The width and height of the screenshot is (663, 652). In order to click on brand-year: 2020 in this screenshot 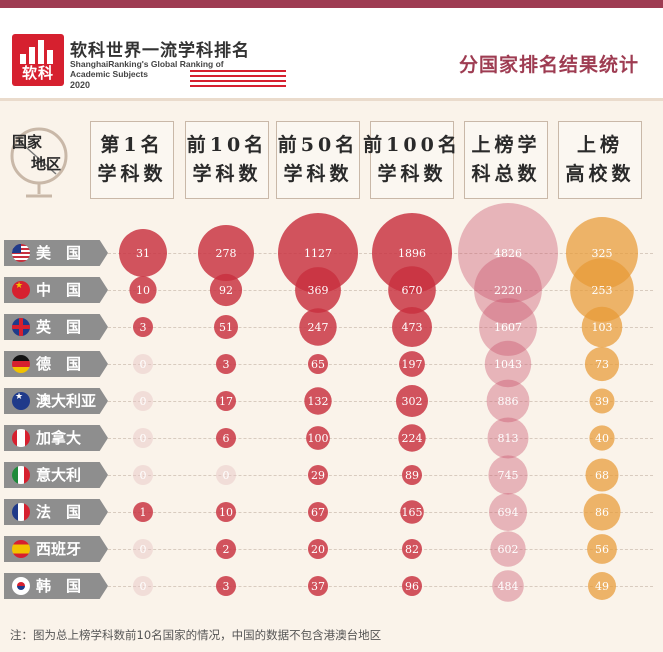, I will do `click(80, 85)`.